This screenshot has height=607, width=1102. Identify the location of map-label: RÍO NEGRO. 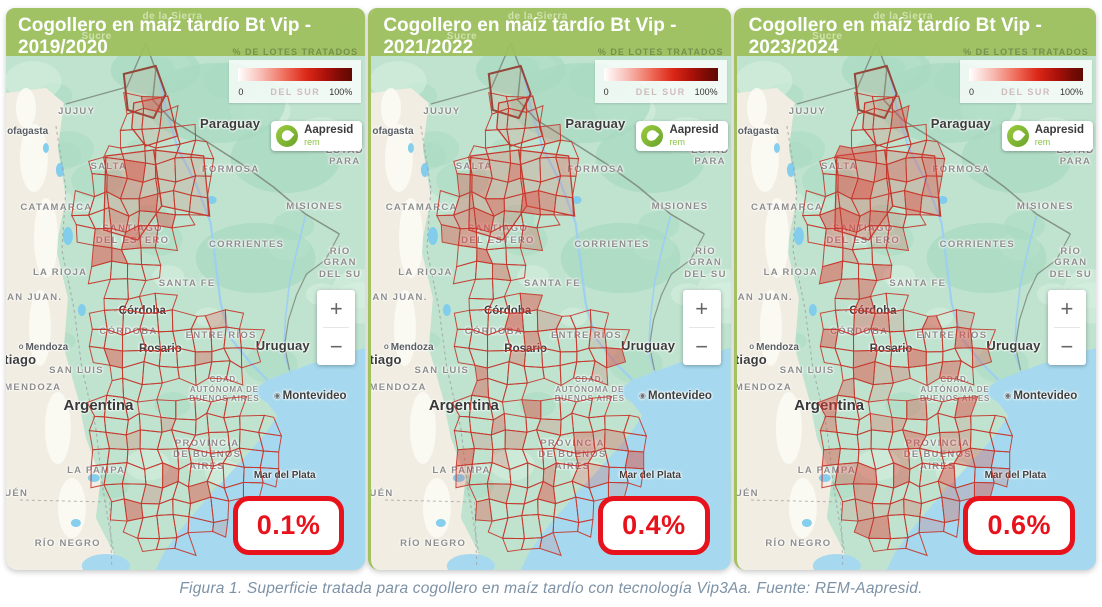
(433, 543).